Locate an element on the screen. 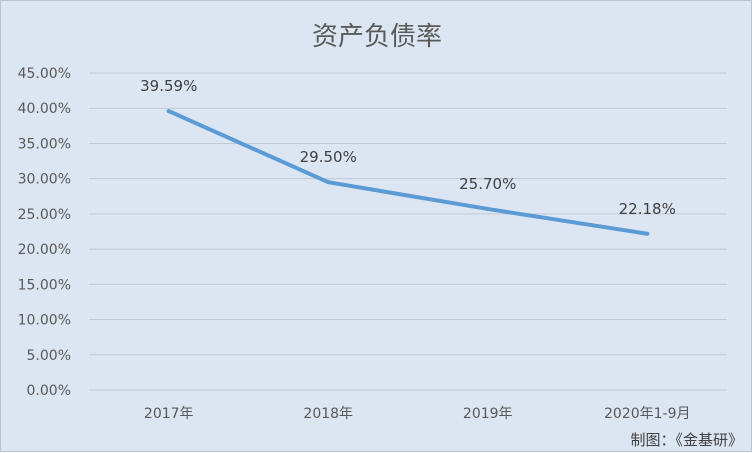 This screenshot has width=752, height=453. y-tick-label: 15.00% is located at coordinates (44, 285).